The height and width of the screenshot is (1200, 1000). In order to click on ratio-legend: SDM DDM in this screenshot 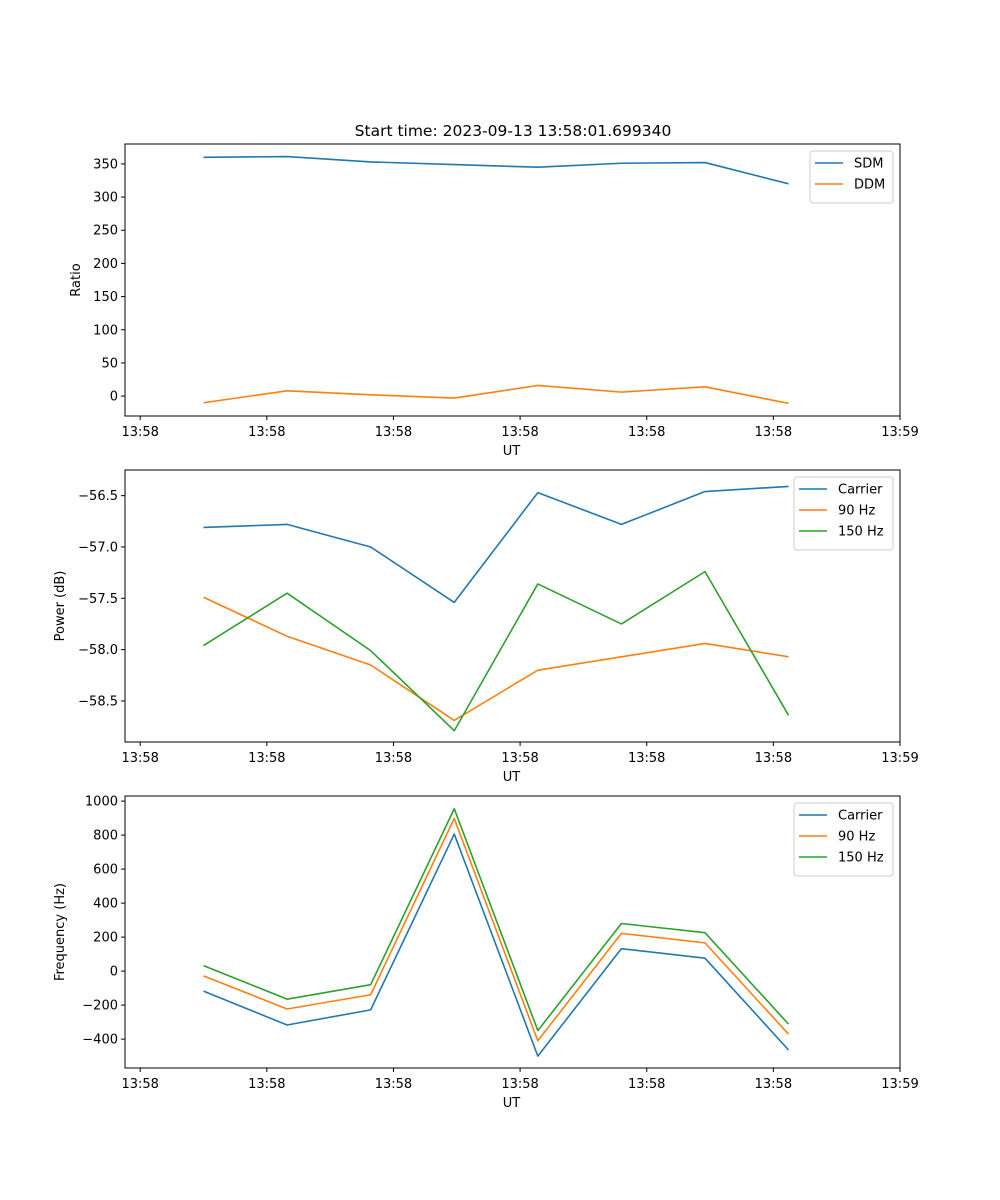, I will do `click(851, 177)`.